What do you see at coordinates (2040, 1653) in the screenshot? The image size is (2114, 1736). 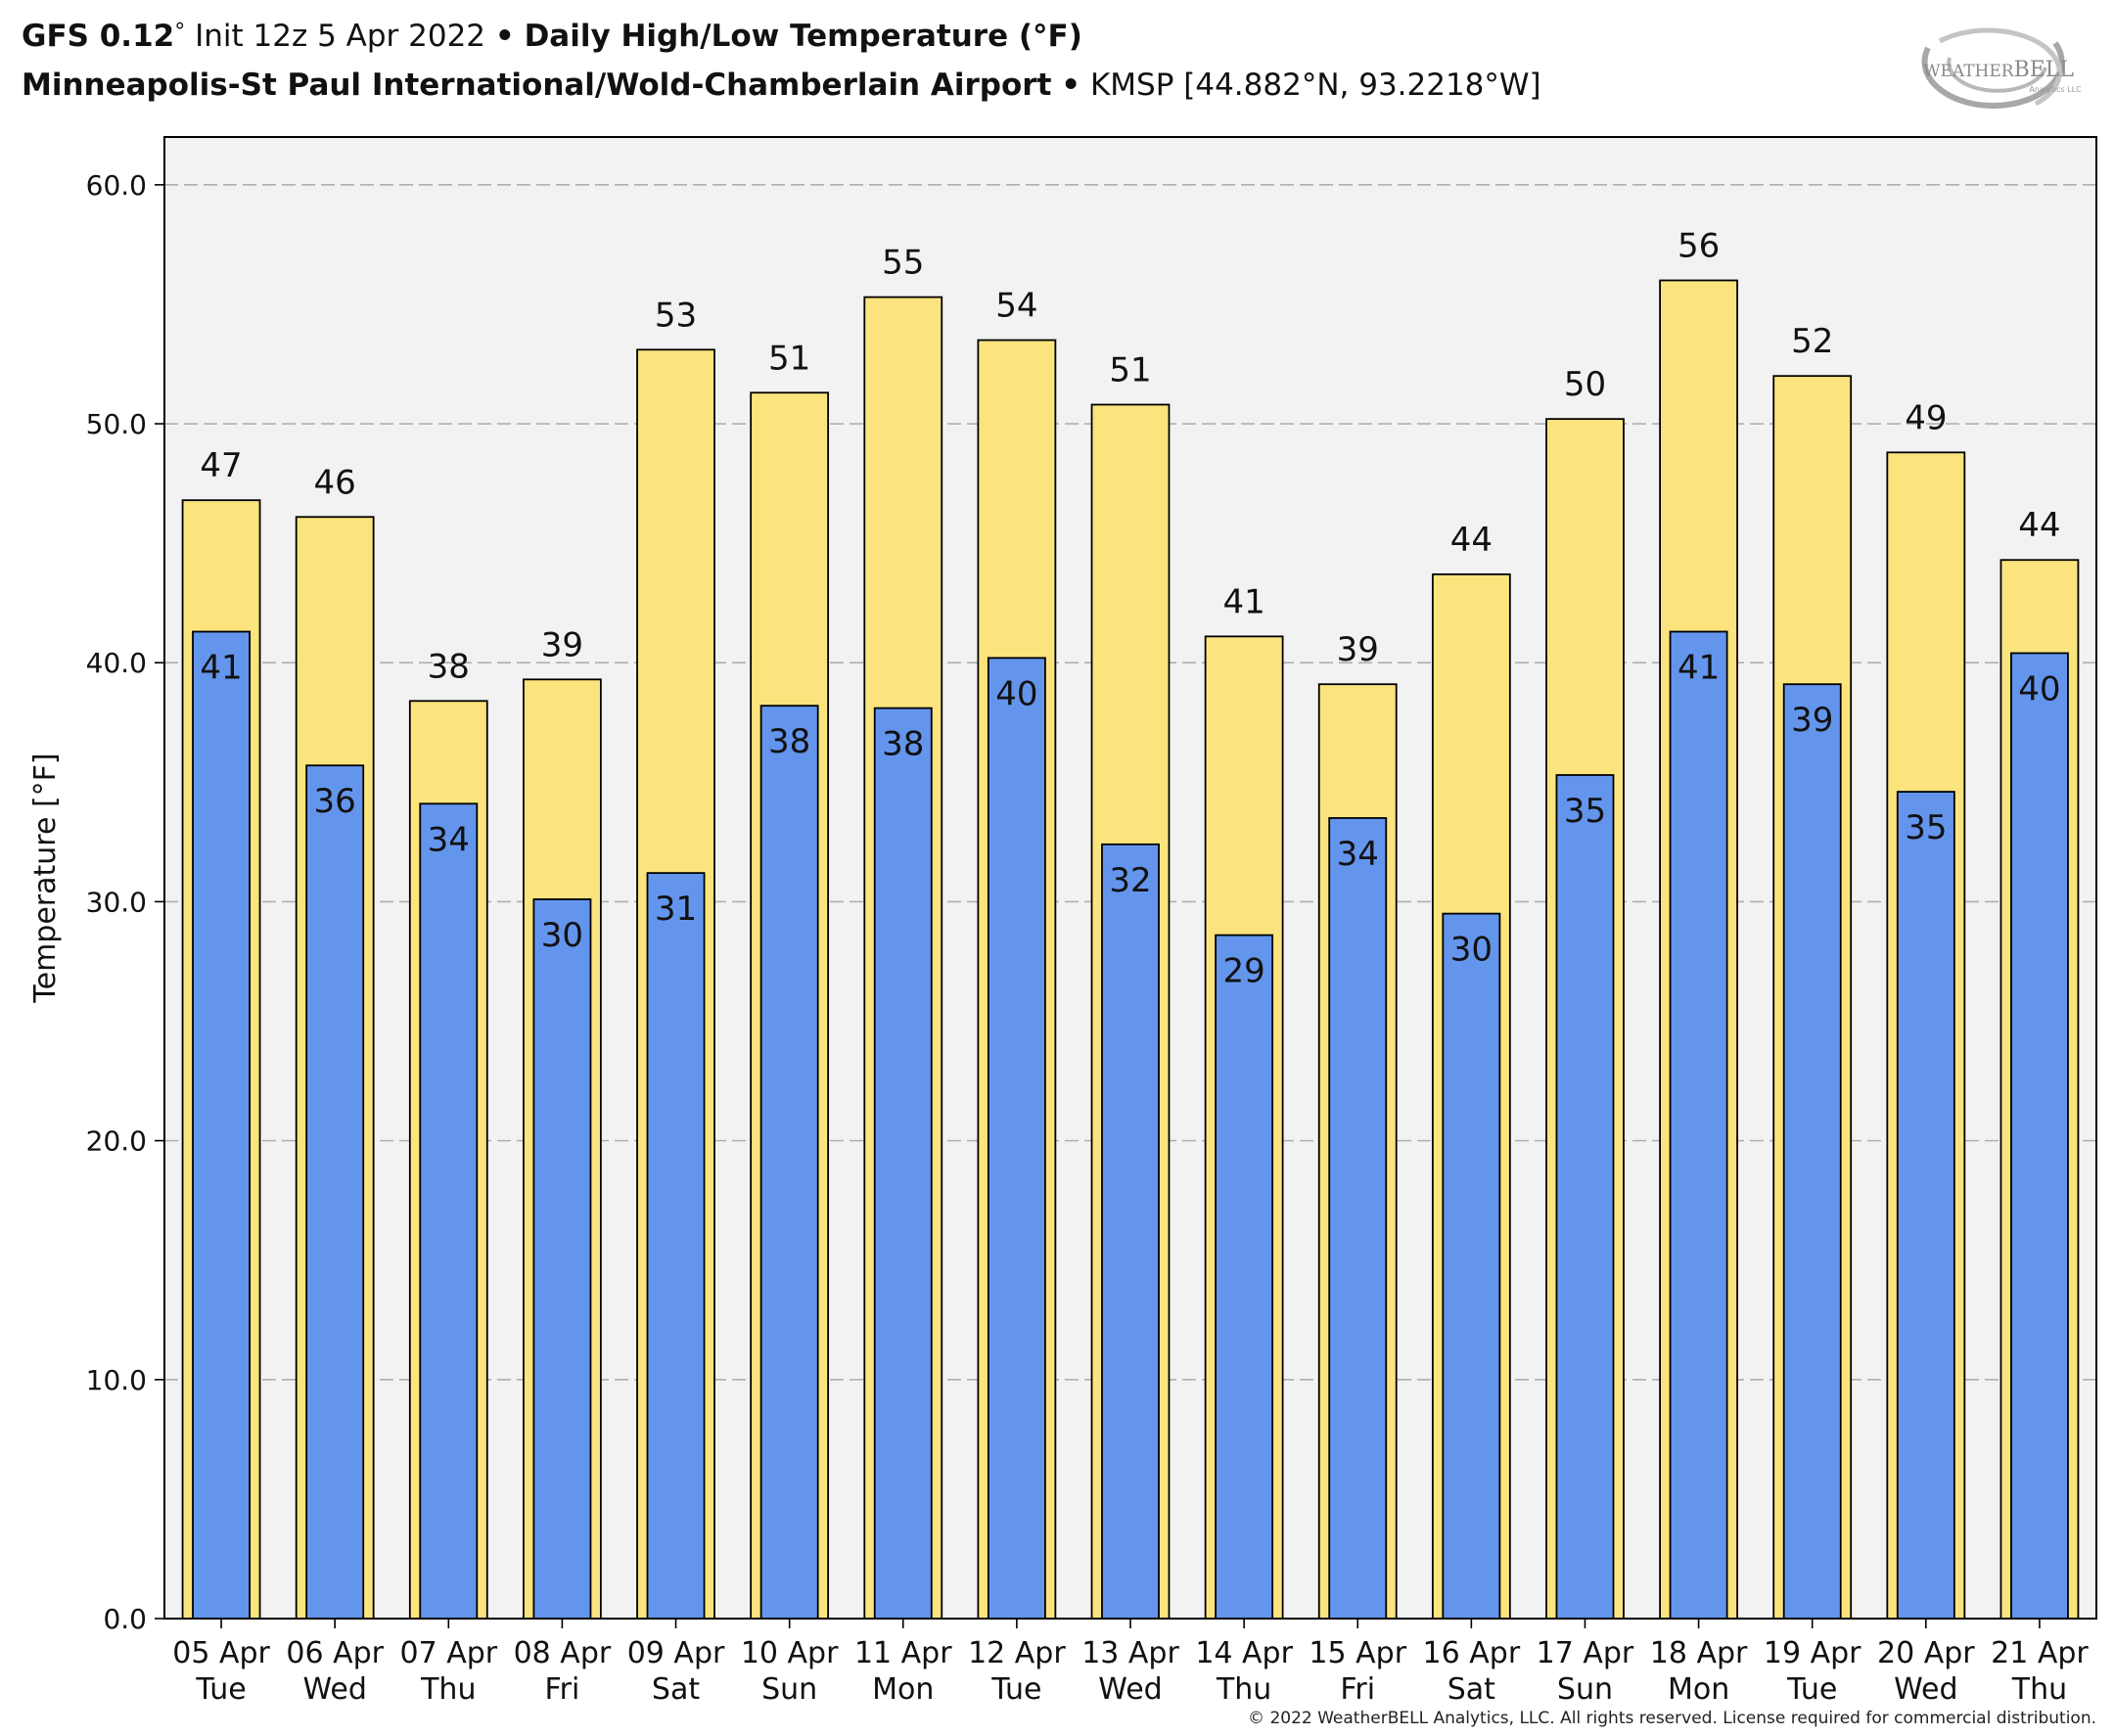 I see `x-tick-label-date: 21 Apr` at bounding box center [2040, 1653].